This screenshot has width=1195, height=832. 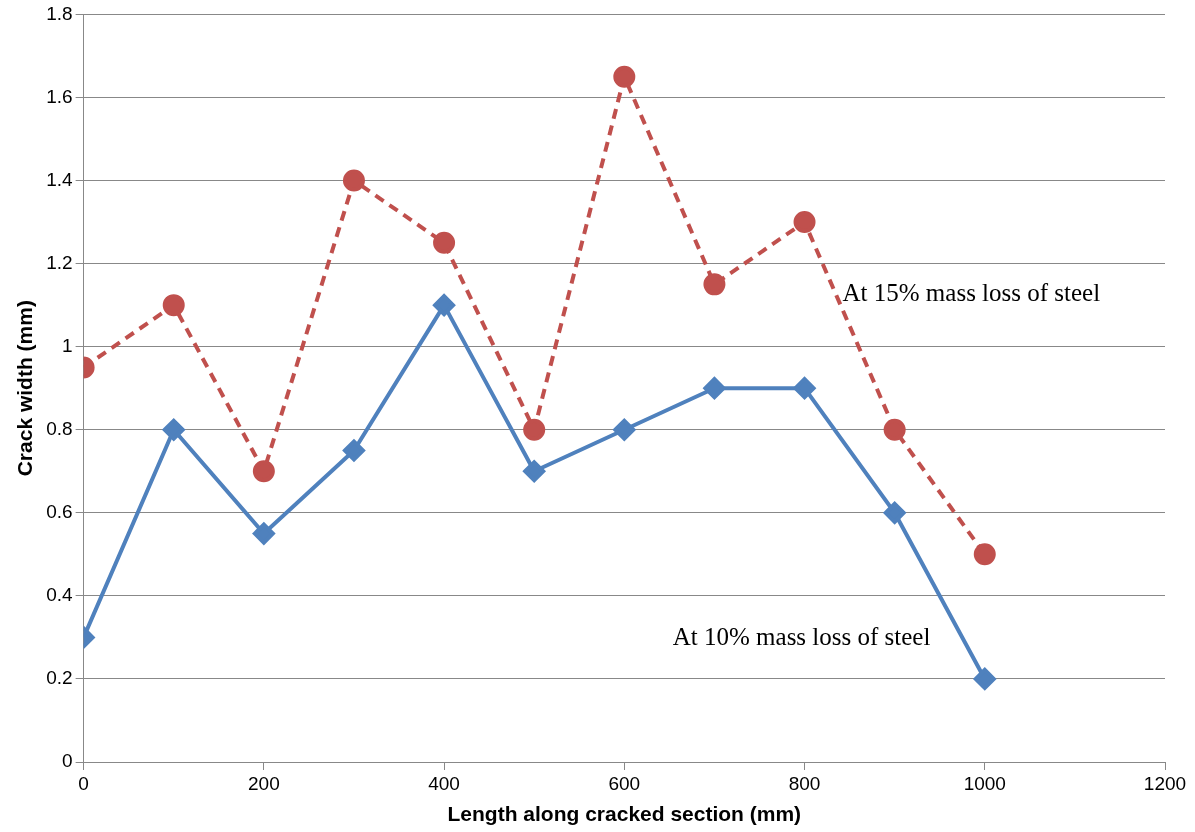 What do you see at coordinates (263, 783) in the screenshot?
I see `x-tick-label: 200` at bounding box center [263, 783].